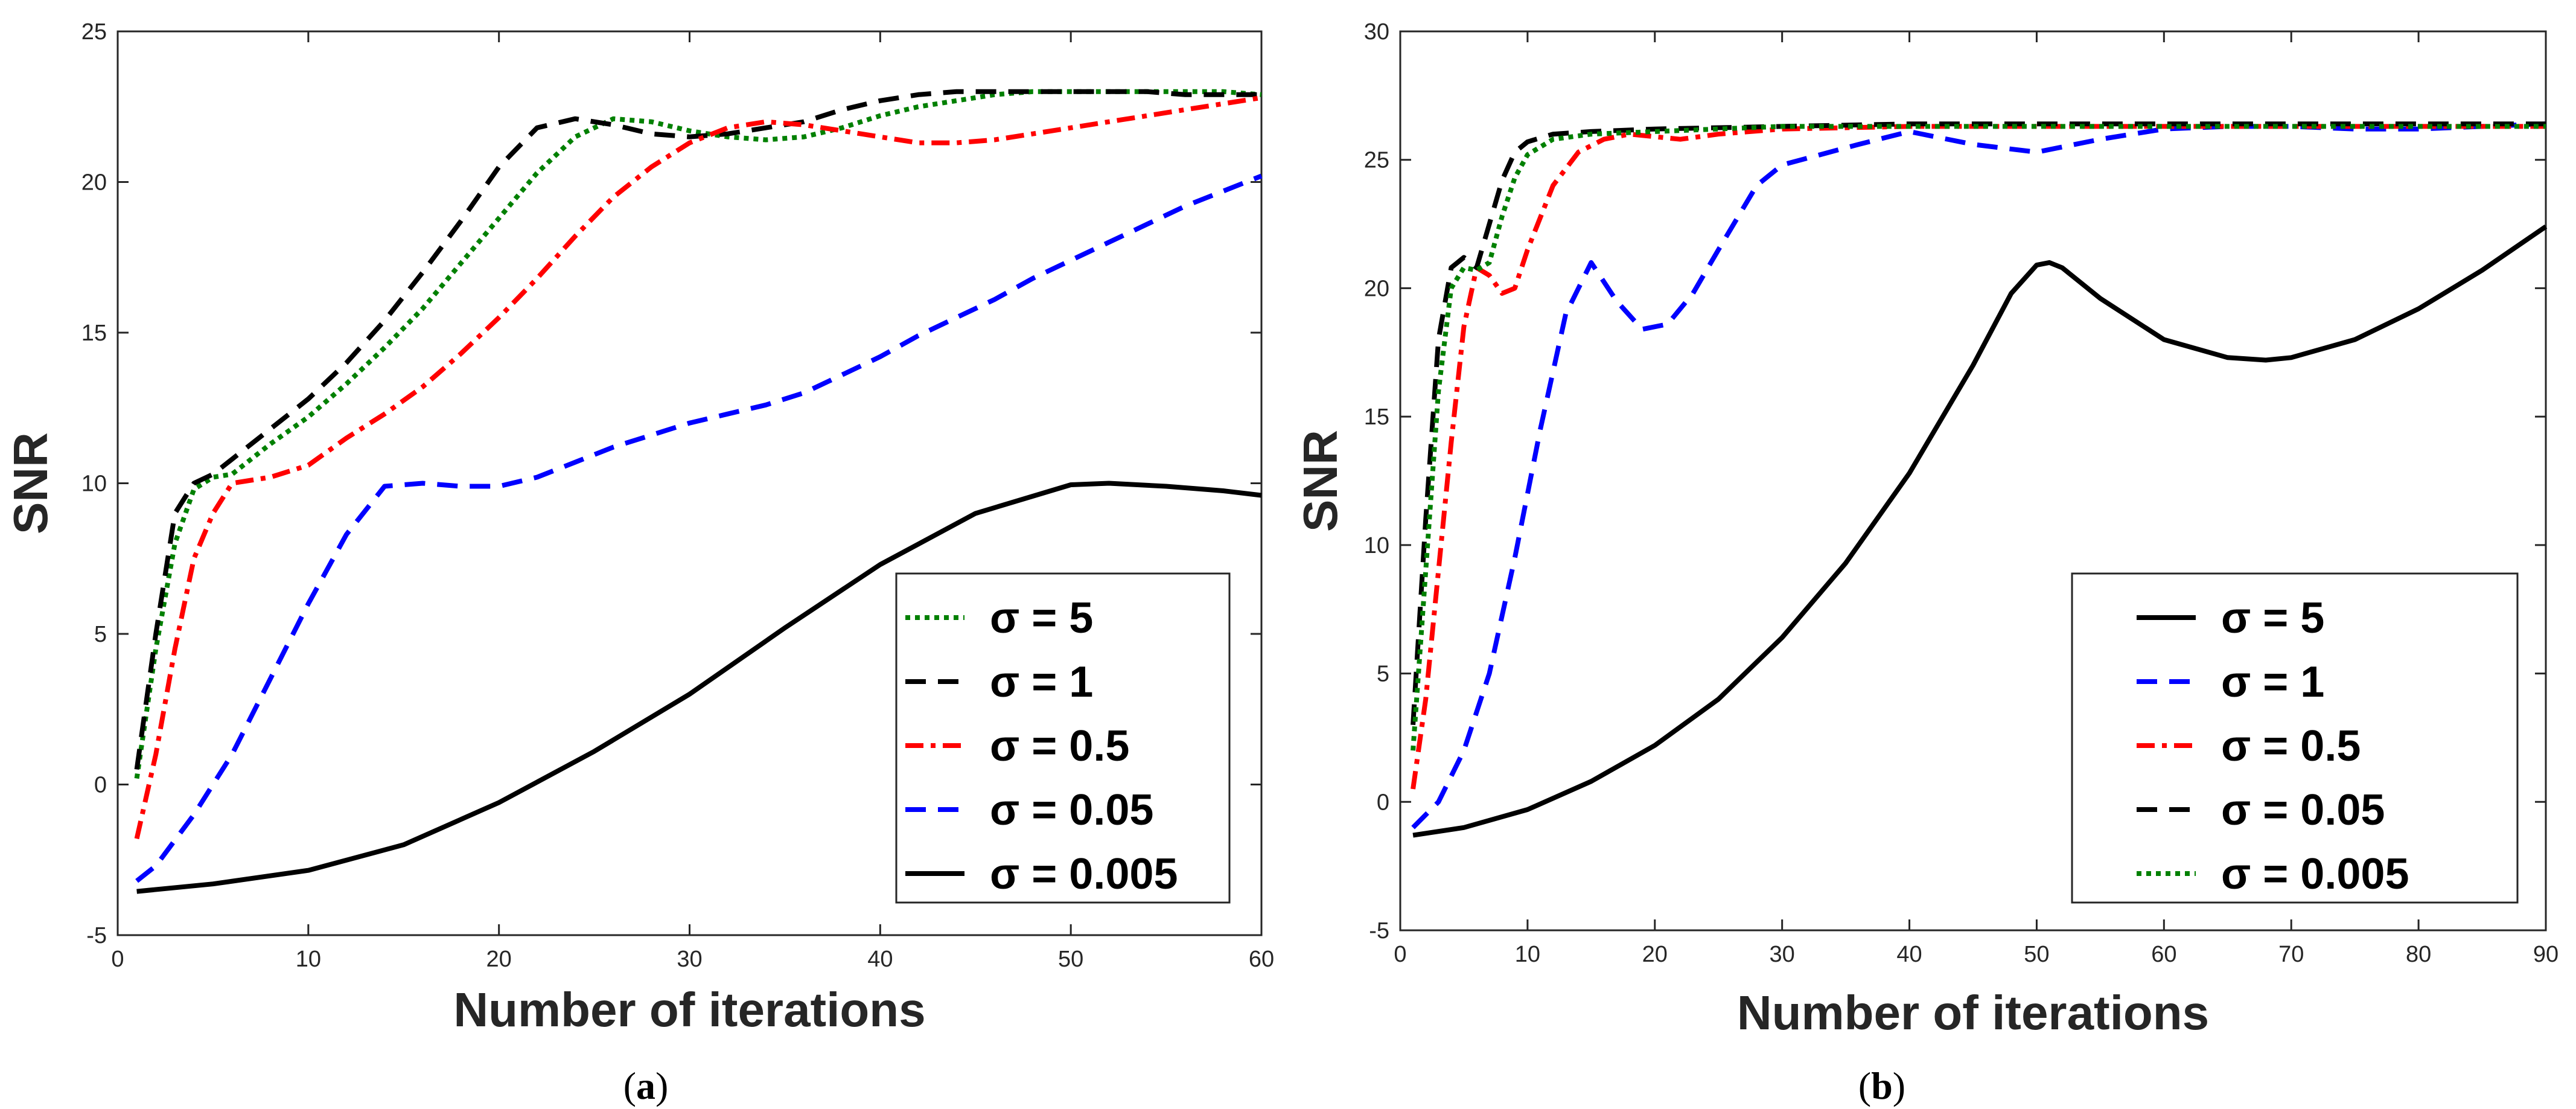 The image size is (2576, 1109). I want to click on y-tick-label: 30, so click(1376, 32).